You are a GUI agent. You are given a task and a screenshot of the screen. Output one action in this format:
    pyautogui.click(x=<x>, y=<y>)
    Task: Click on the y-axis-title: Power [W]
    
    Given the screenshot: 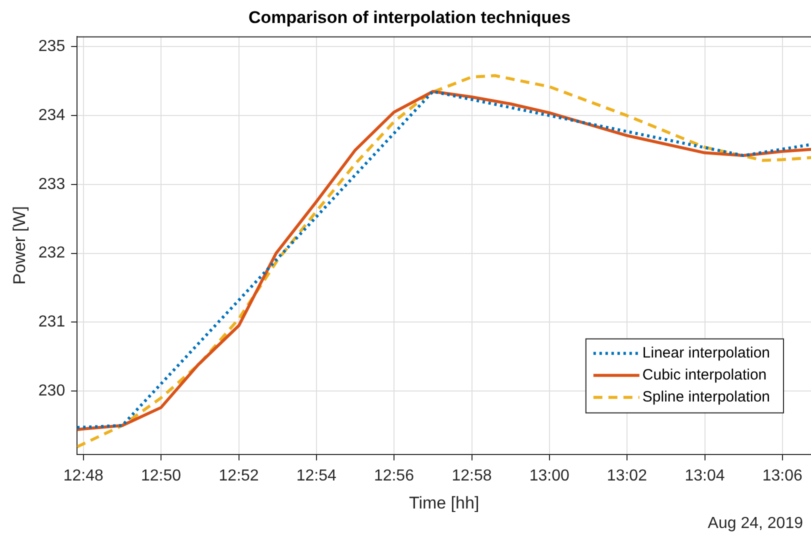 What is the action you would take?
    pyautogui.click(x=19, y=245)
    